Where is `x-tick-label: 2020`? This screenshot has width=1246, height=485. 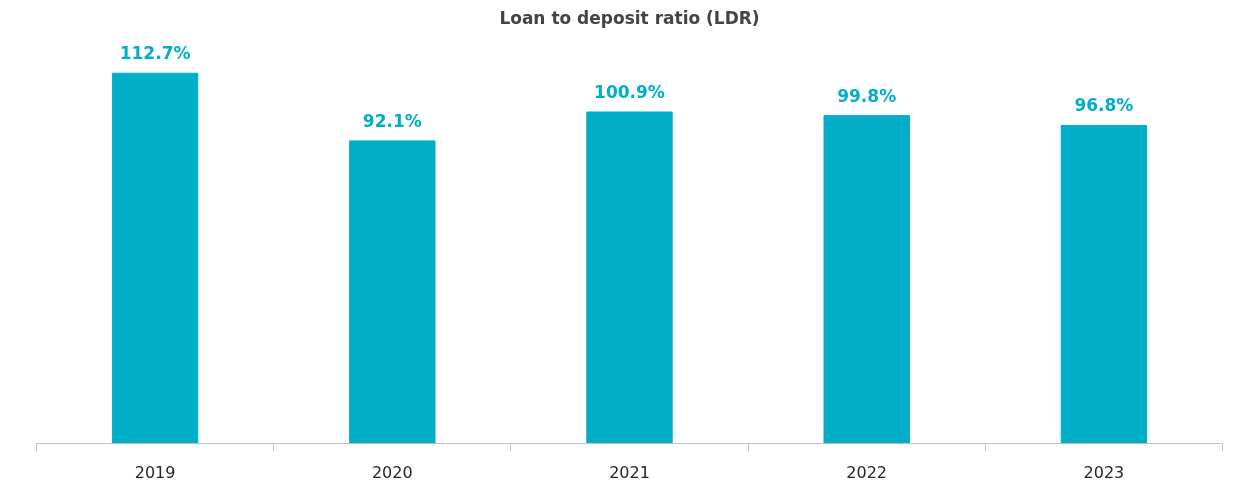 x-tick-label: 2020 is located at coordinates (392, 472).